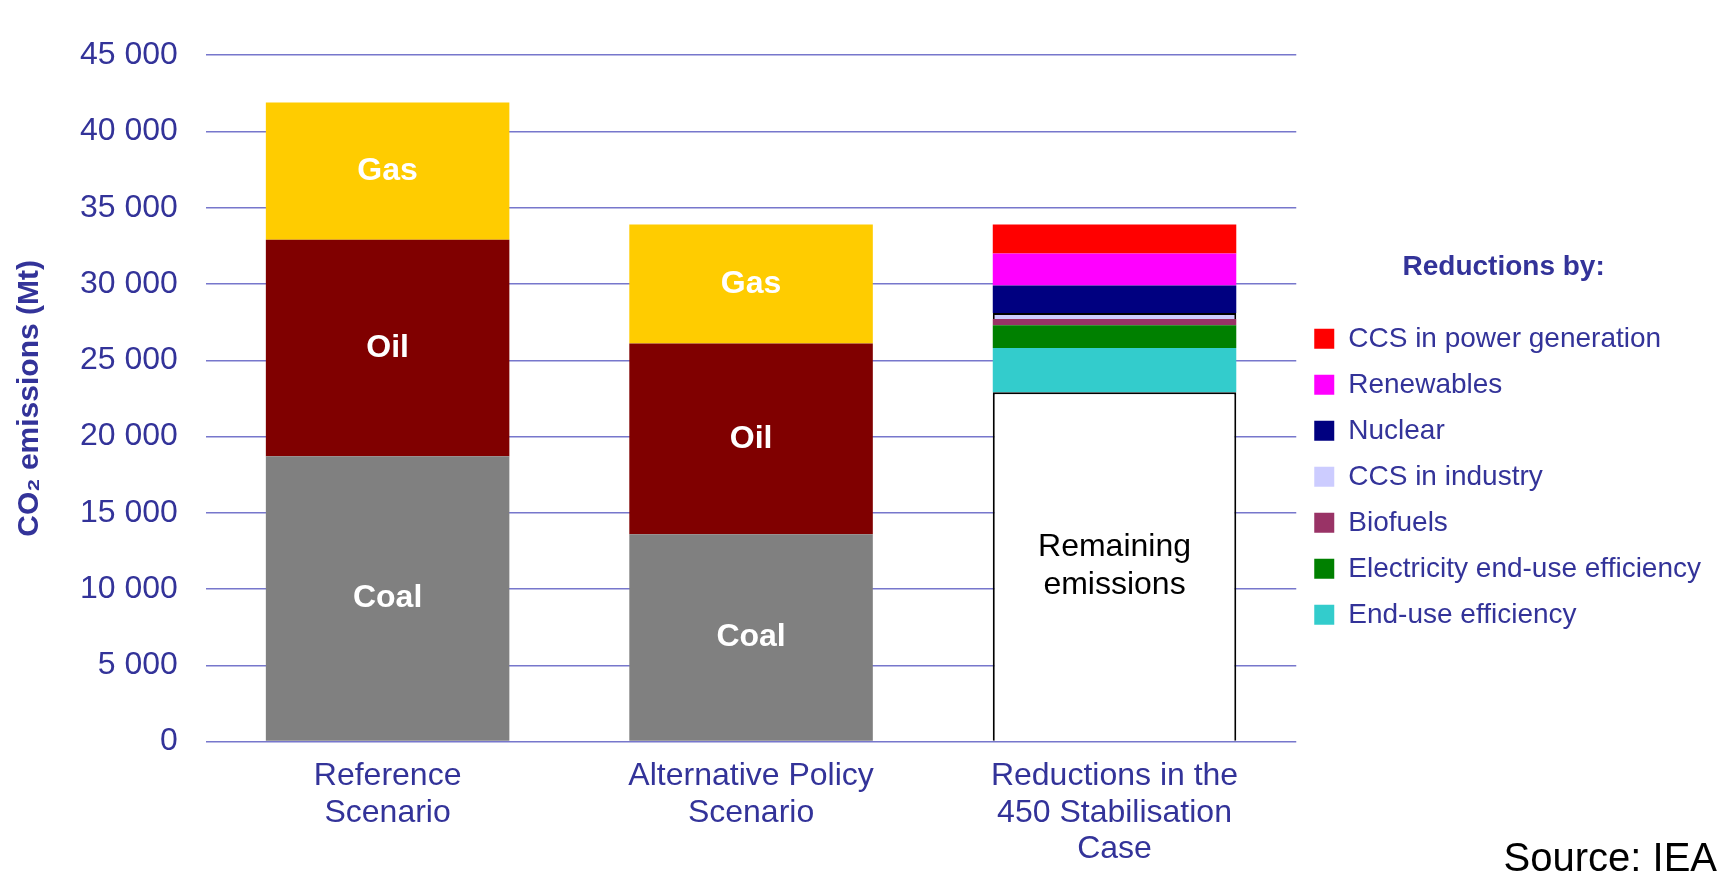 This screenshot has height=894, width=1729. I want to click on legend-label: Biofuels, so click(1398, 521).